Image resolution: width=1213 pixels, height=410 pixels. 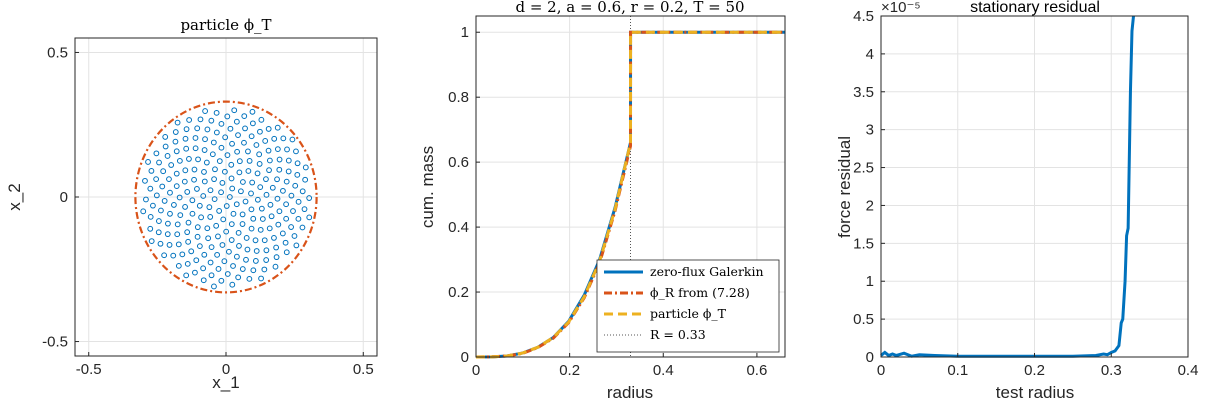 What do you see at coordinates (1035, 392) in the screenshot?
I see `x-axis-label: test radius` at bounding box center [1035, 392].